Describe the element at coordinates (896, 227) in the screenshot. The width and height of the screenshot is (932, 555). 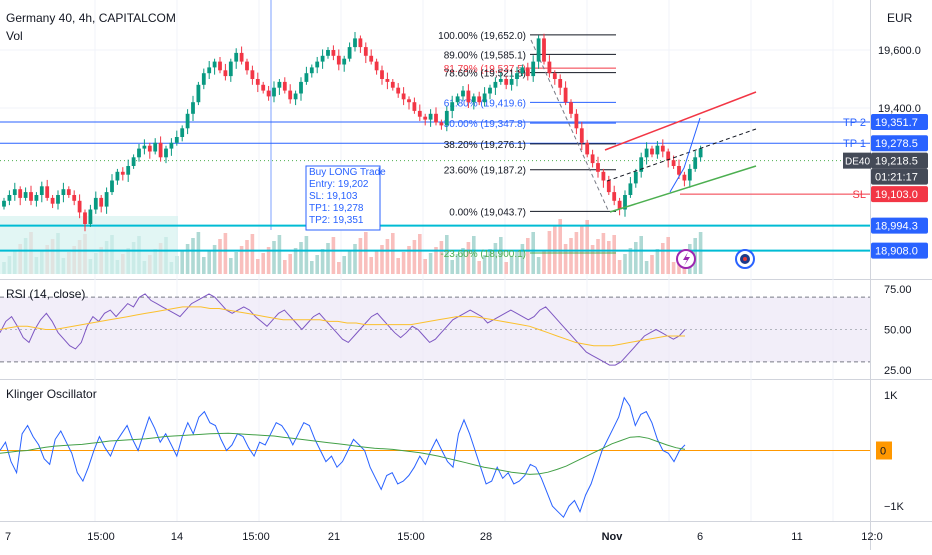
I see `price-tag-value: 18,994.3` at that location.